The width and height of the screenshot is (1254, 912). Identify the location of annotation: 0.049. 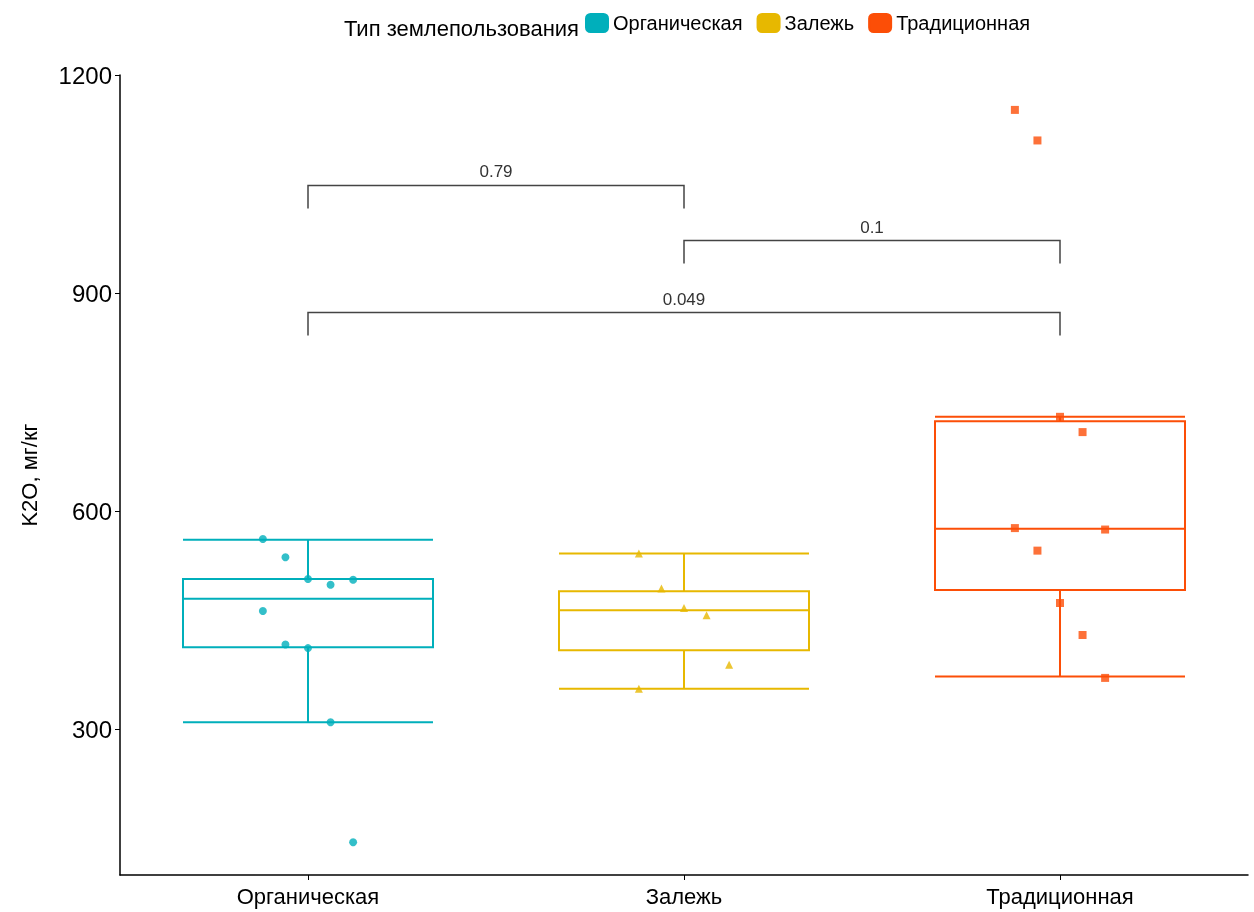
(684, 299).